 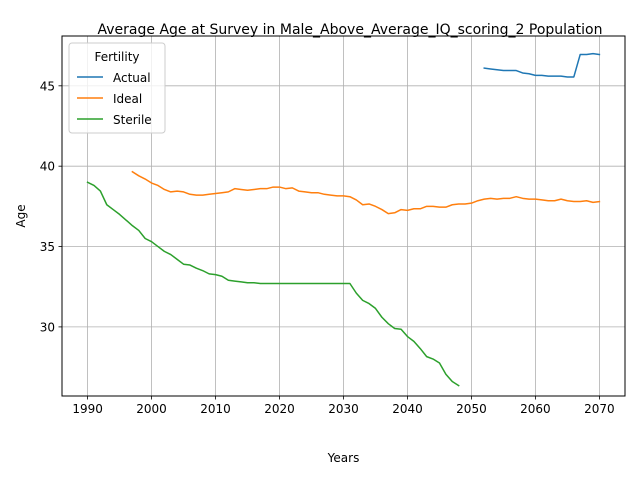 What do you see at coordinates (542, 65) in the screenshot?
I see `series-line-actual` at bounding box center [542, 65].